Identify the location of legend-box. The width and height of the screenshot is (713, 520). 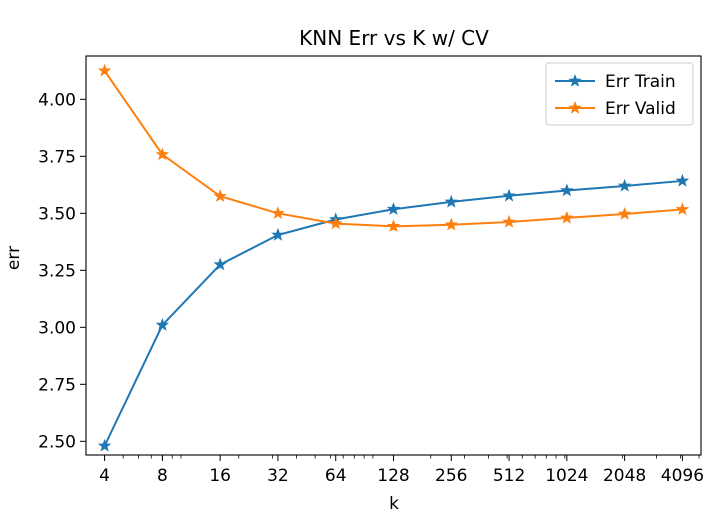
(619, 94).